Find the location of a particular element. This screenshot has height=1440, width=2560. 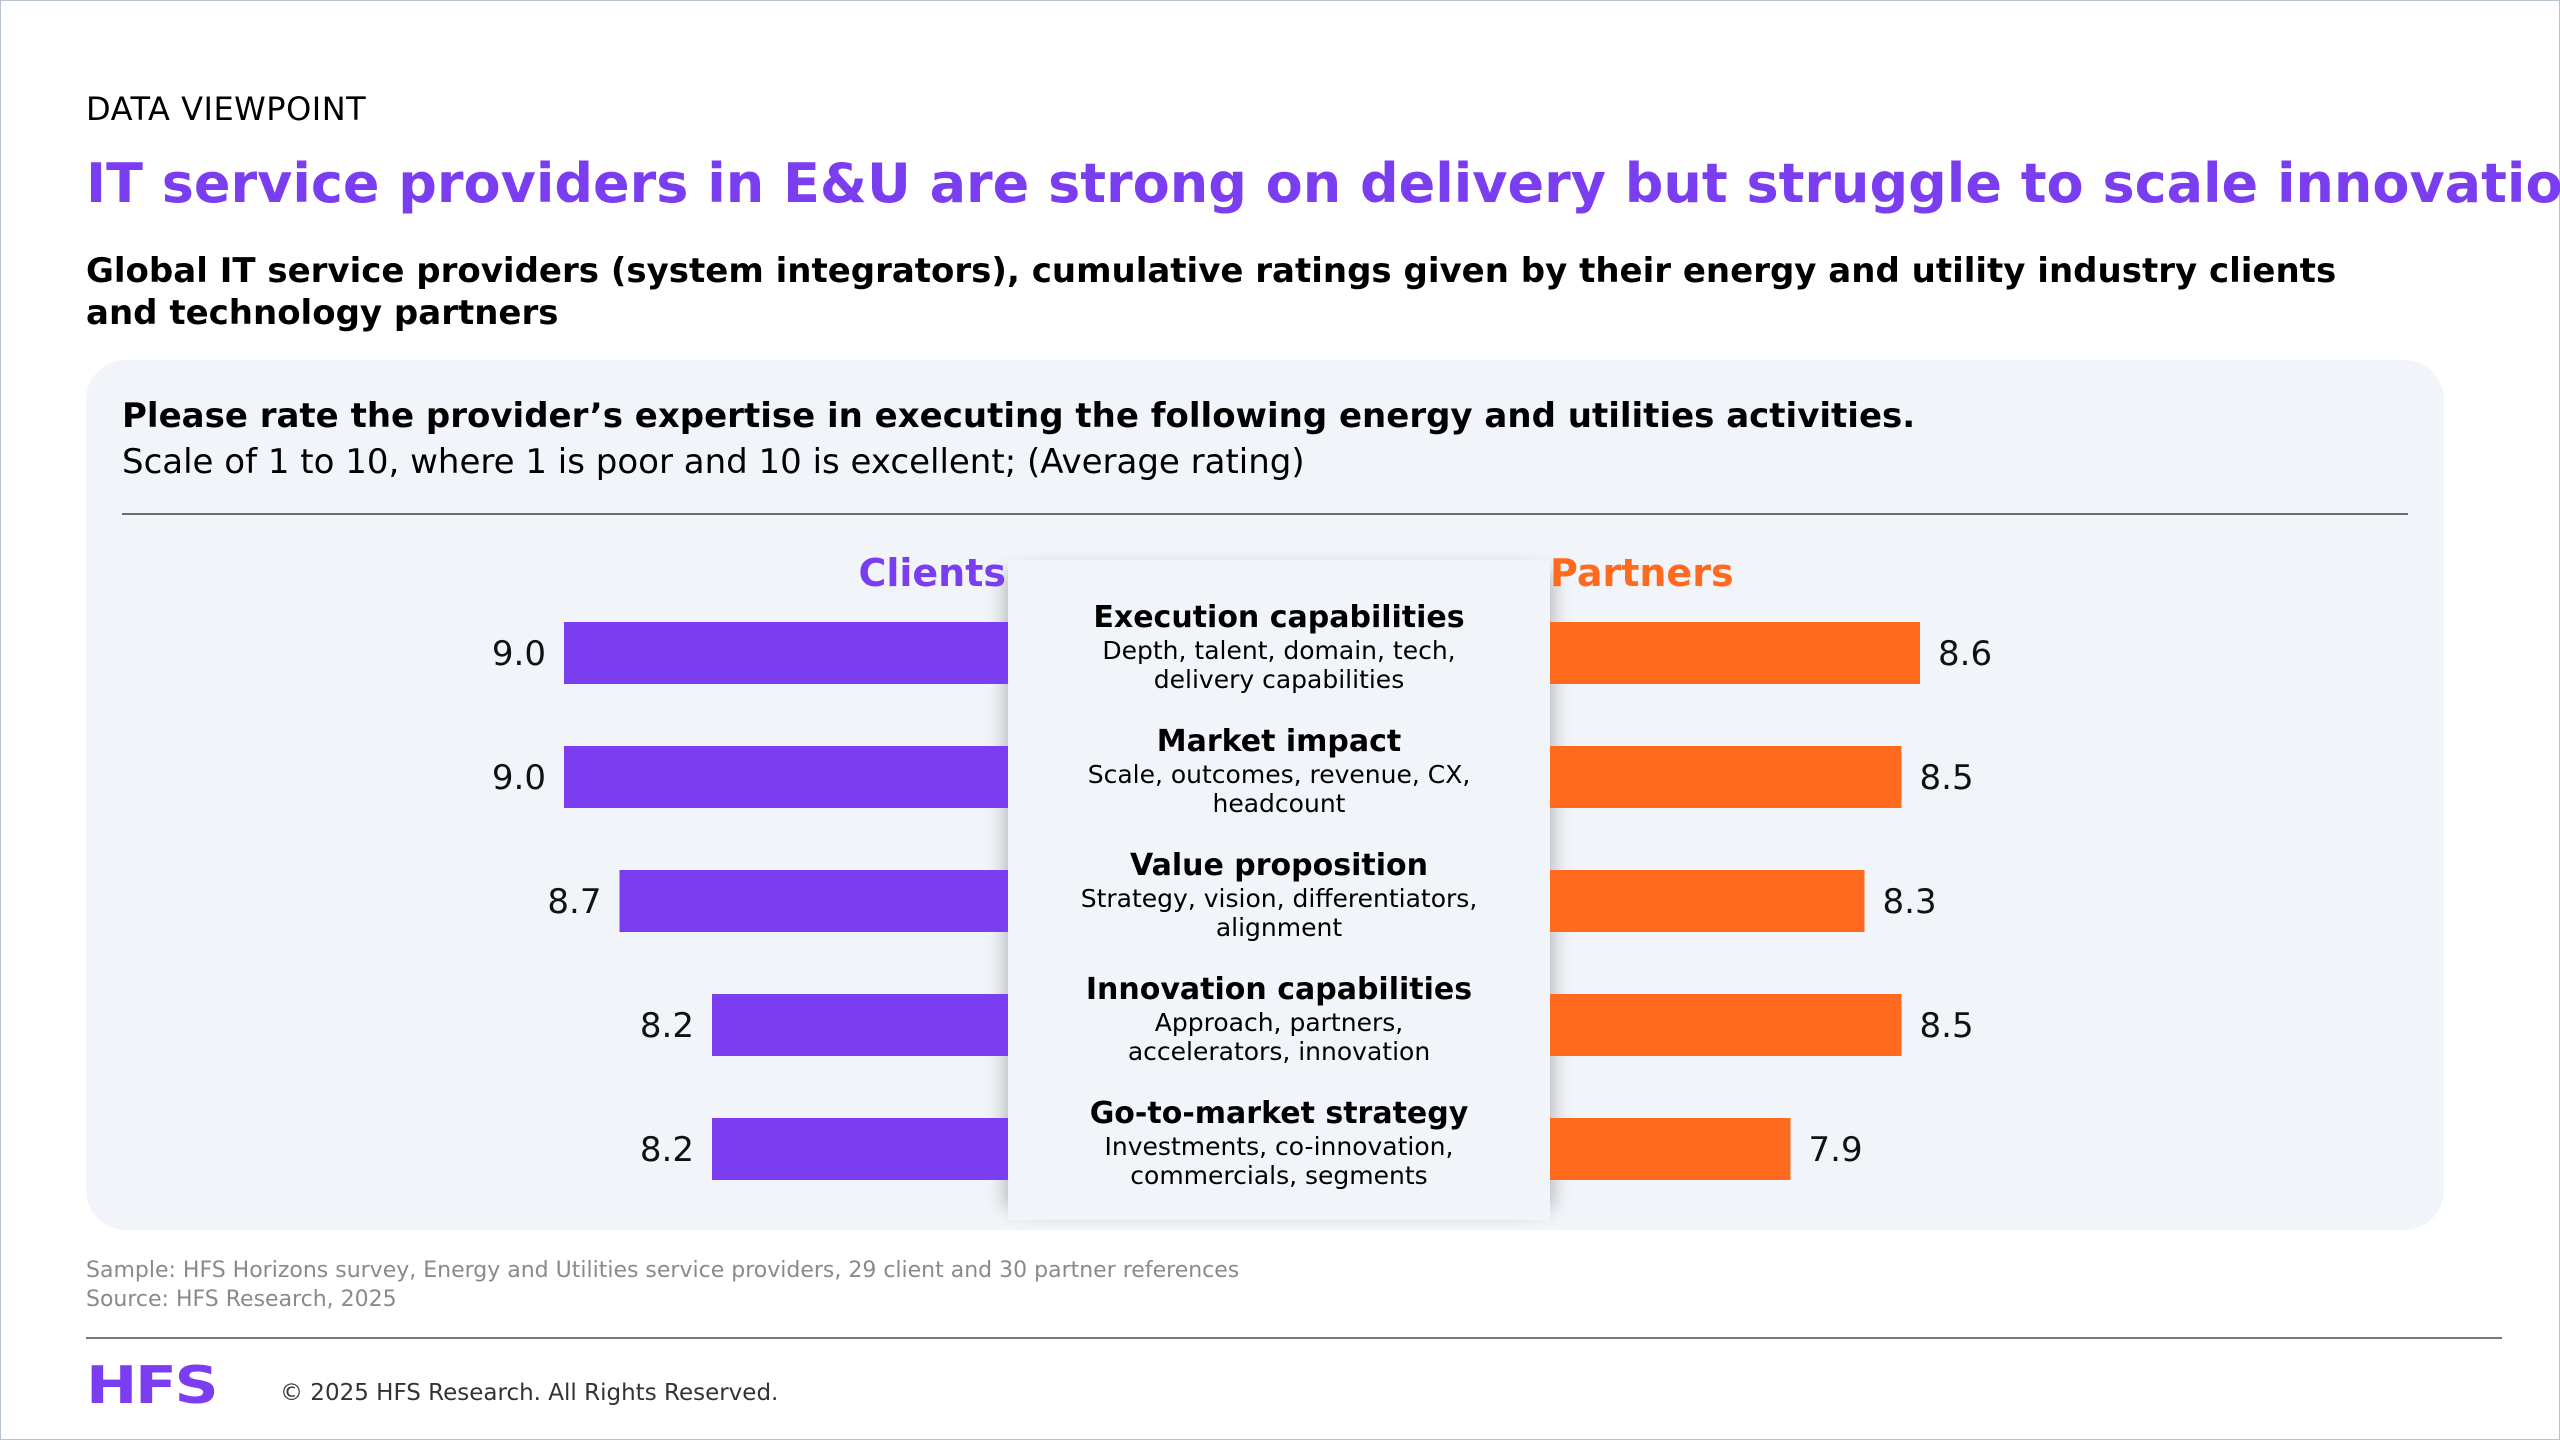

category-description: commercials, segments is located at coordinates (1278, 1175).